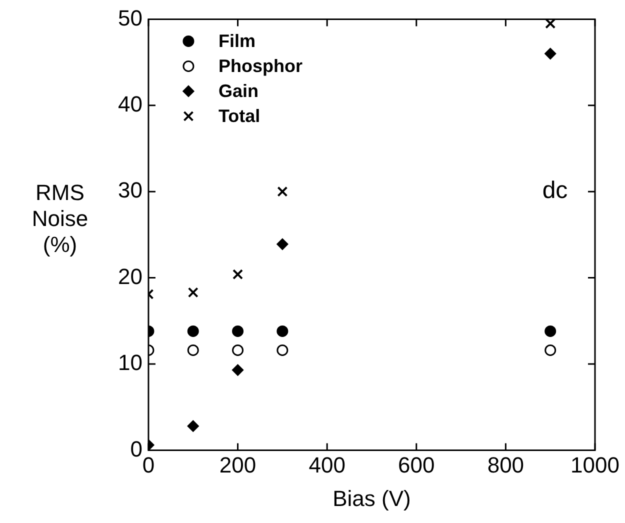  I want to click on y-tick-label: 10, so click(130, 363).